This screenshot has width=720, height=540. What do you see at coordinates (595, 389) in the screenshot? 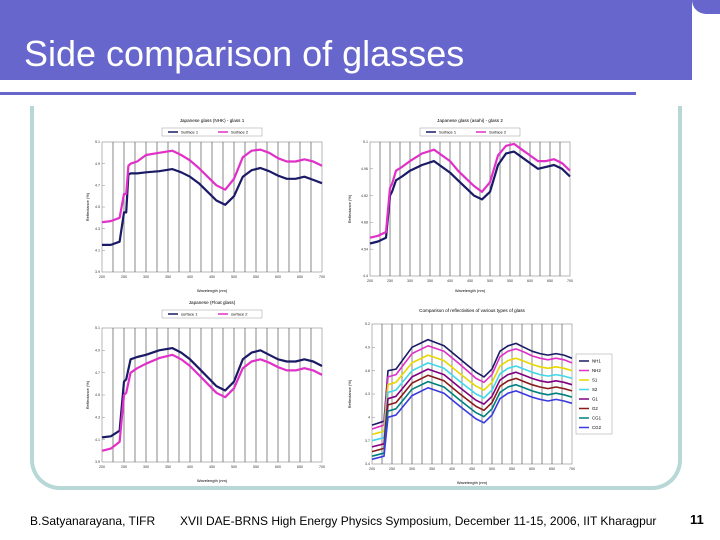
I see `legend-label: S2` at bounding box center [595, 389].